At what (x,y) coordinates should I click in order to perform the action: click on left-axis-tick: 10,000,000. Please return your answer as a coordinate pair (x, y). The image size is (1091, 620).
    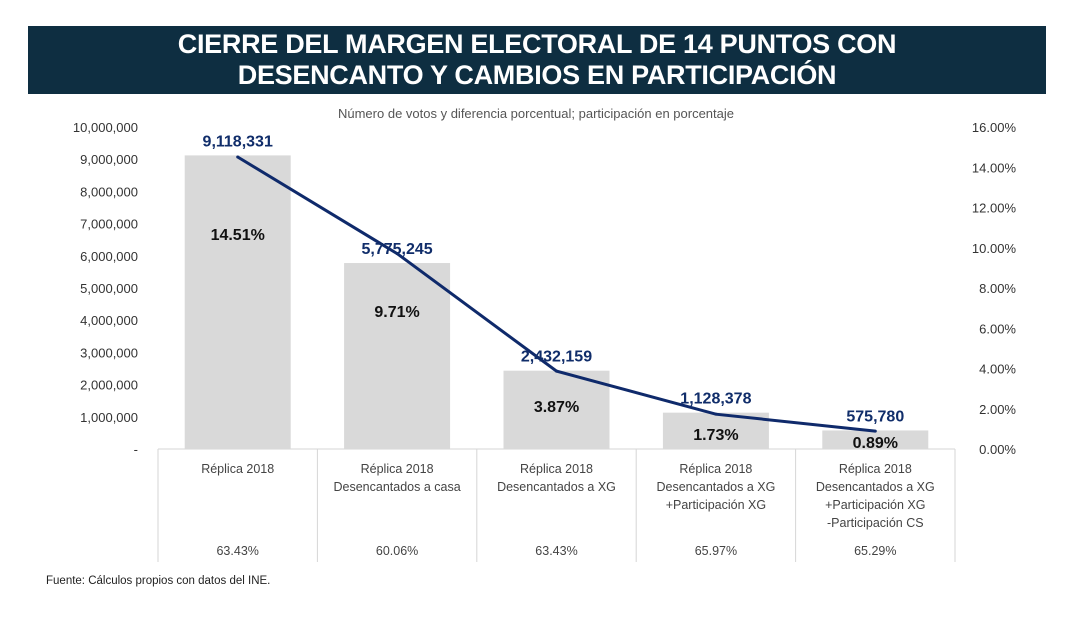
    Looking at the image, I should click on (105, 127).